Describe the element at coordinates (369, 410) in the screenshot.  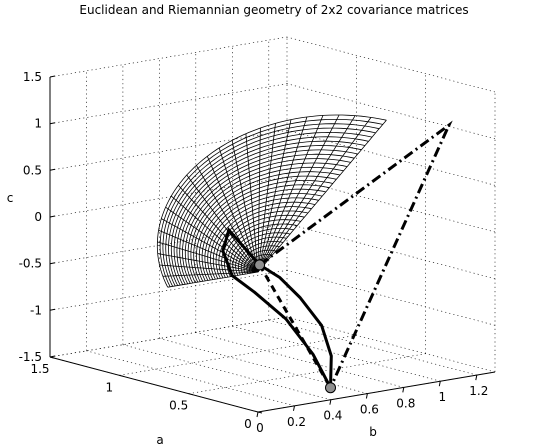
I see `y-tick-label: 0.6` at that location.